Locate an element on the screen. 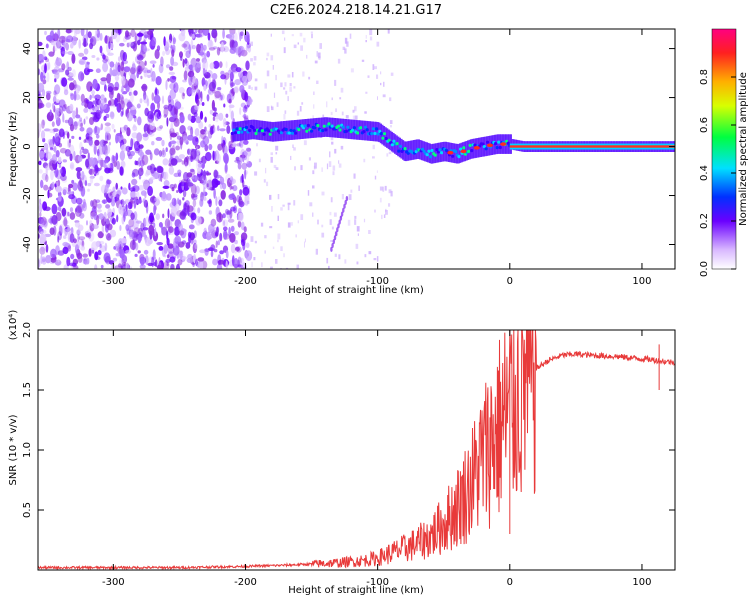 The height and width of the screenshot is (600, 750). snr-y-label: SNR (10 * v/v) is located at coordinates (13, 449).